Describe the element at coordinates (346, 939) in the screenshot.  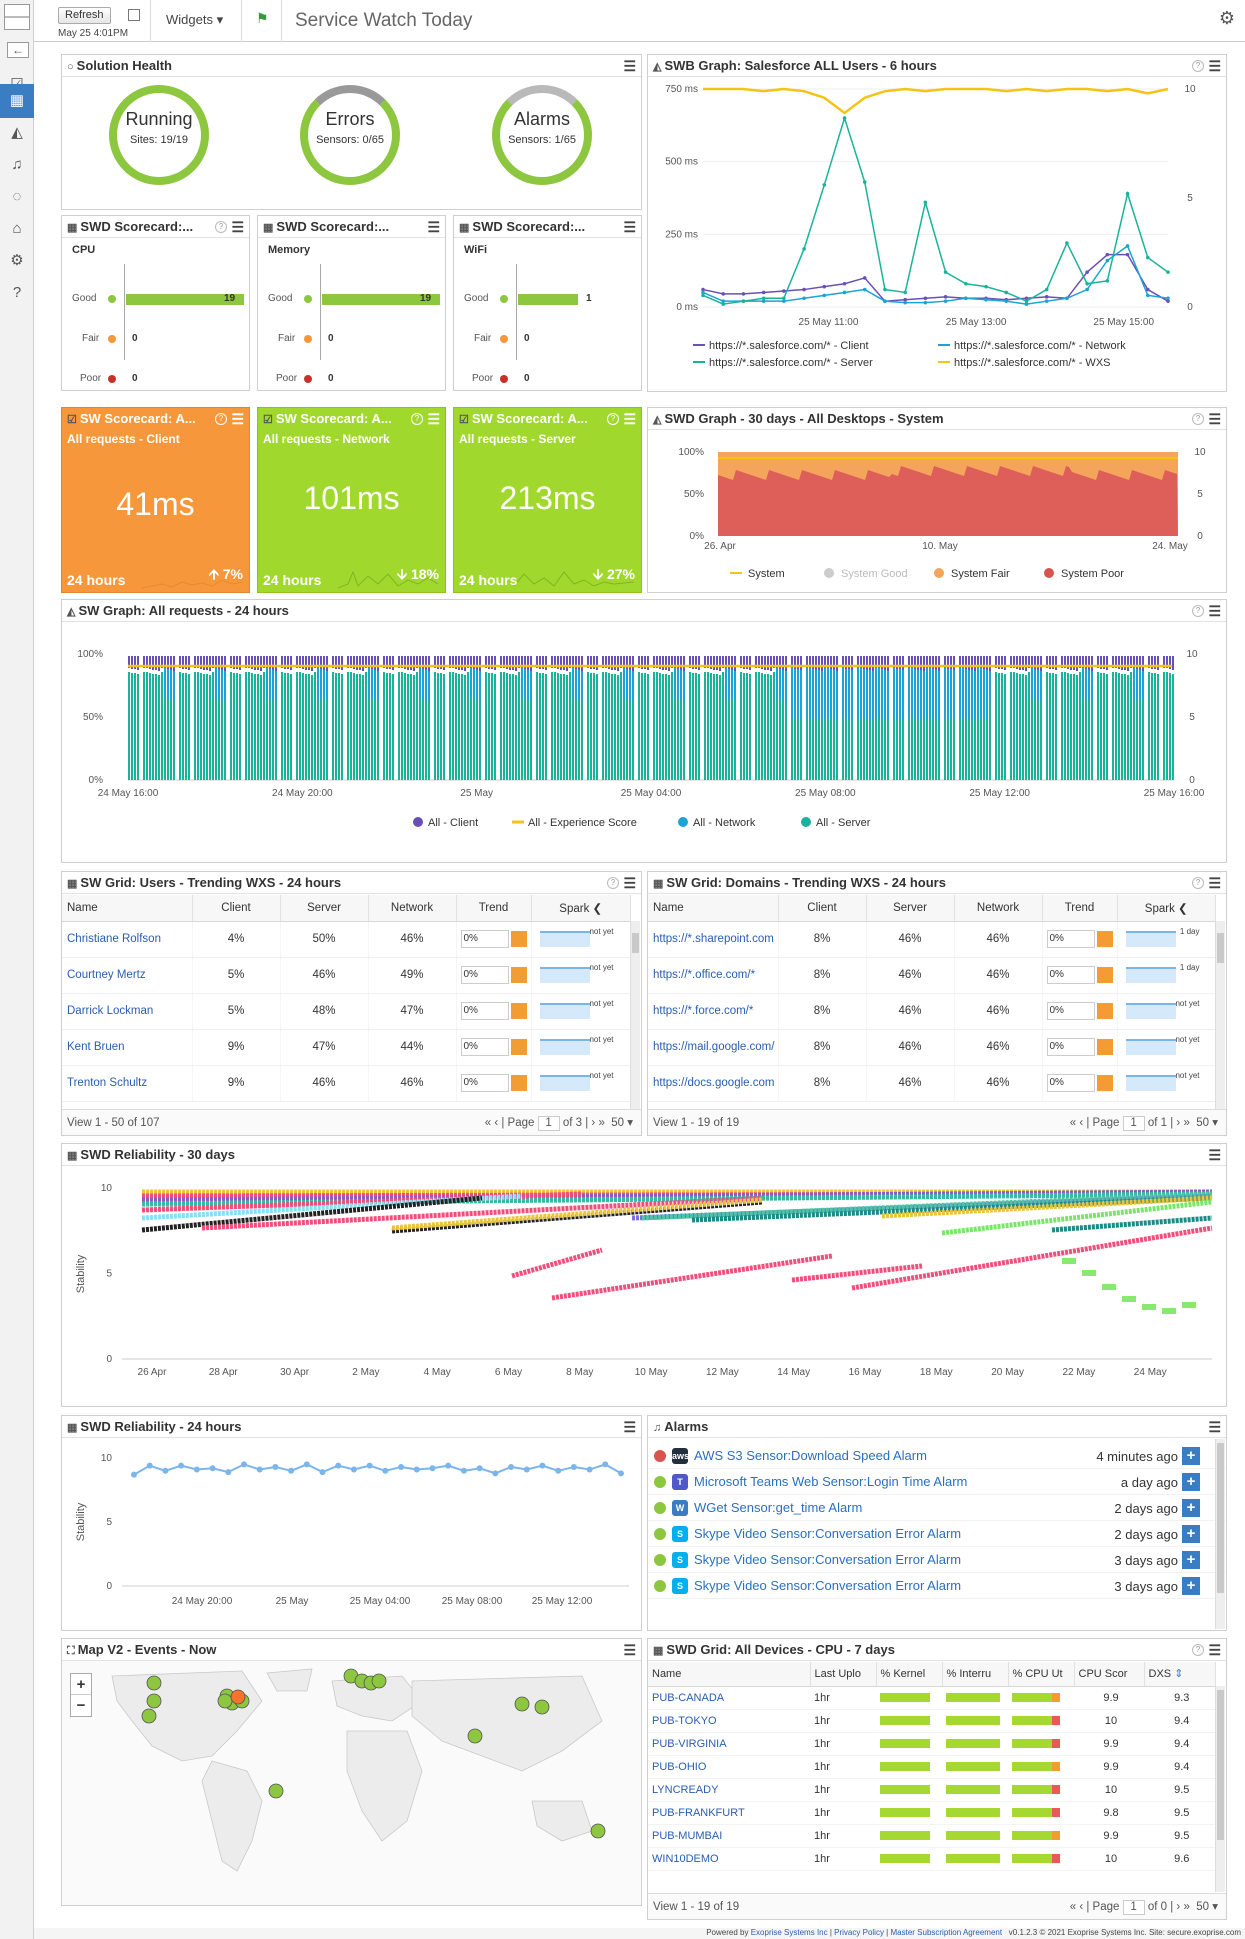
I see `table-row: Christiane Rolfson 4% 50% 46% 0% not yet` at that location.